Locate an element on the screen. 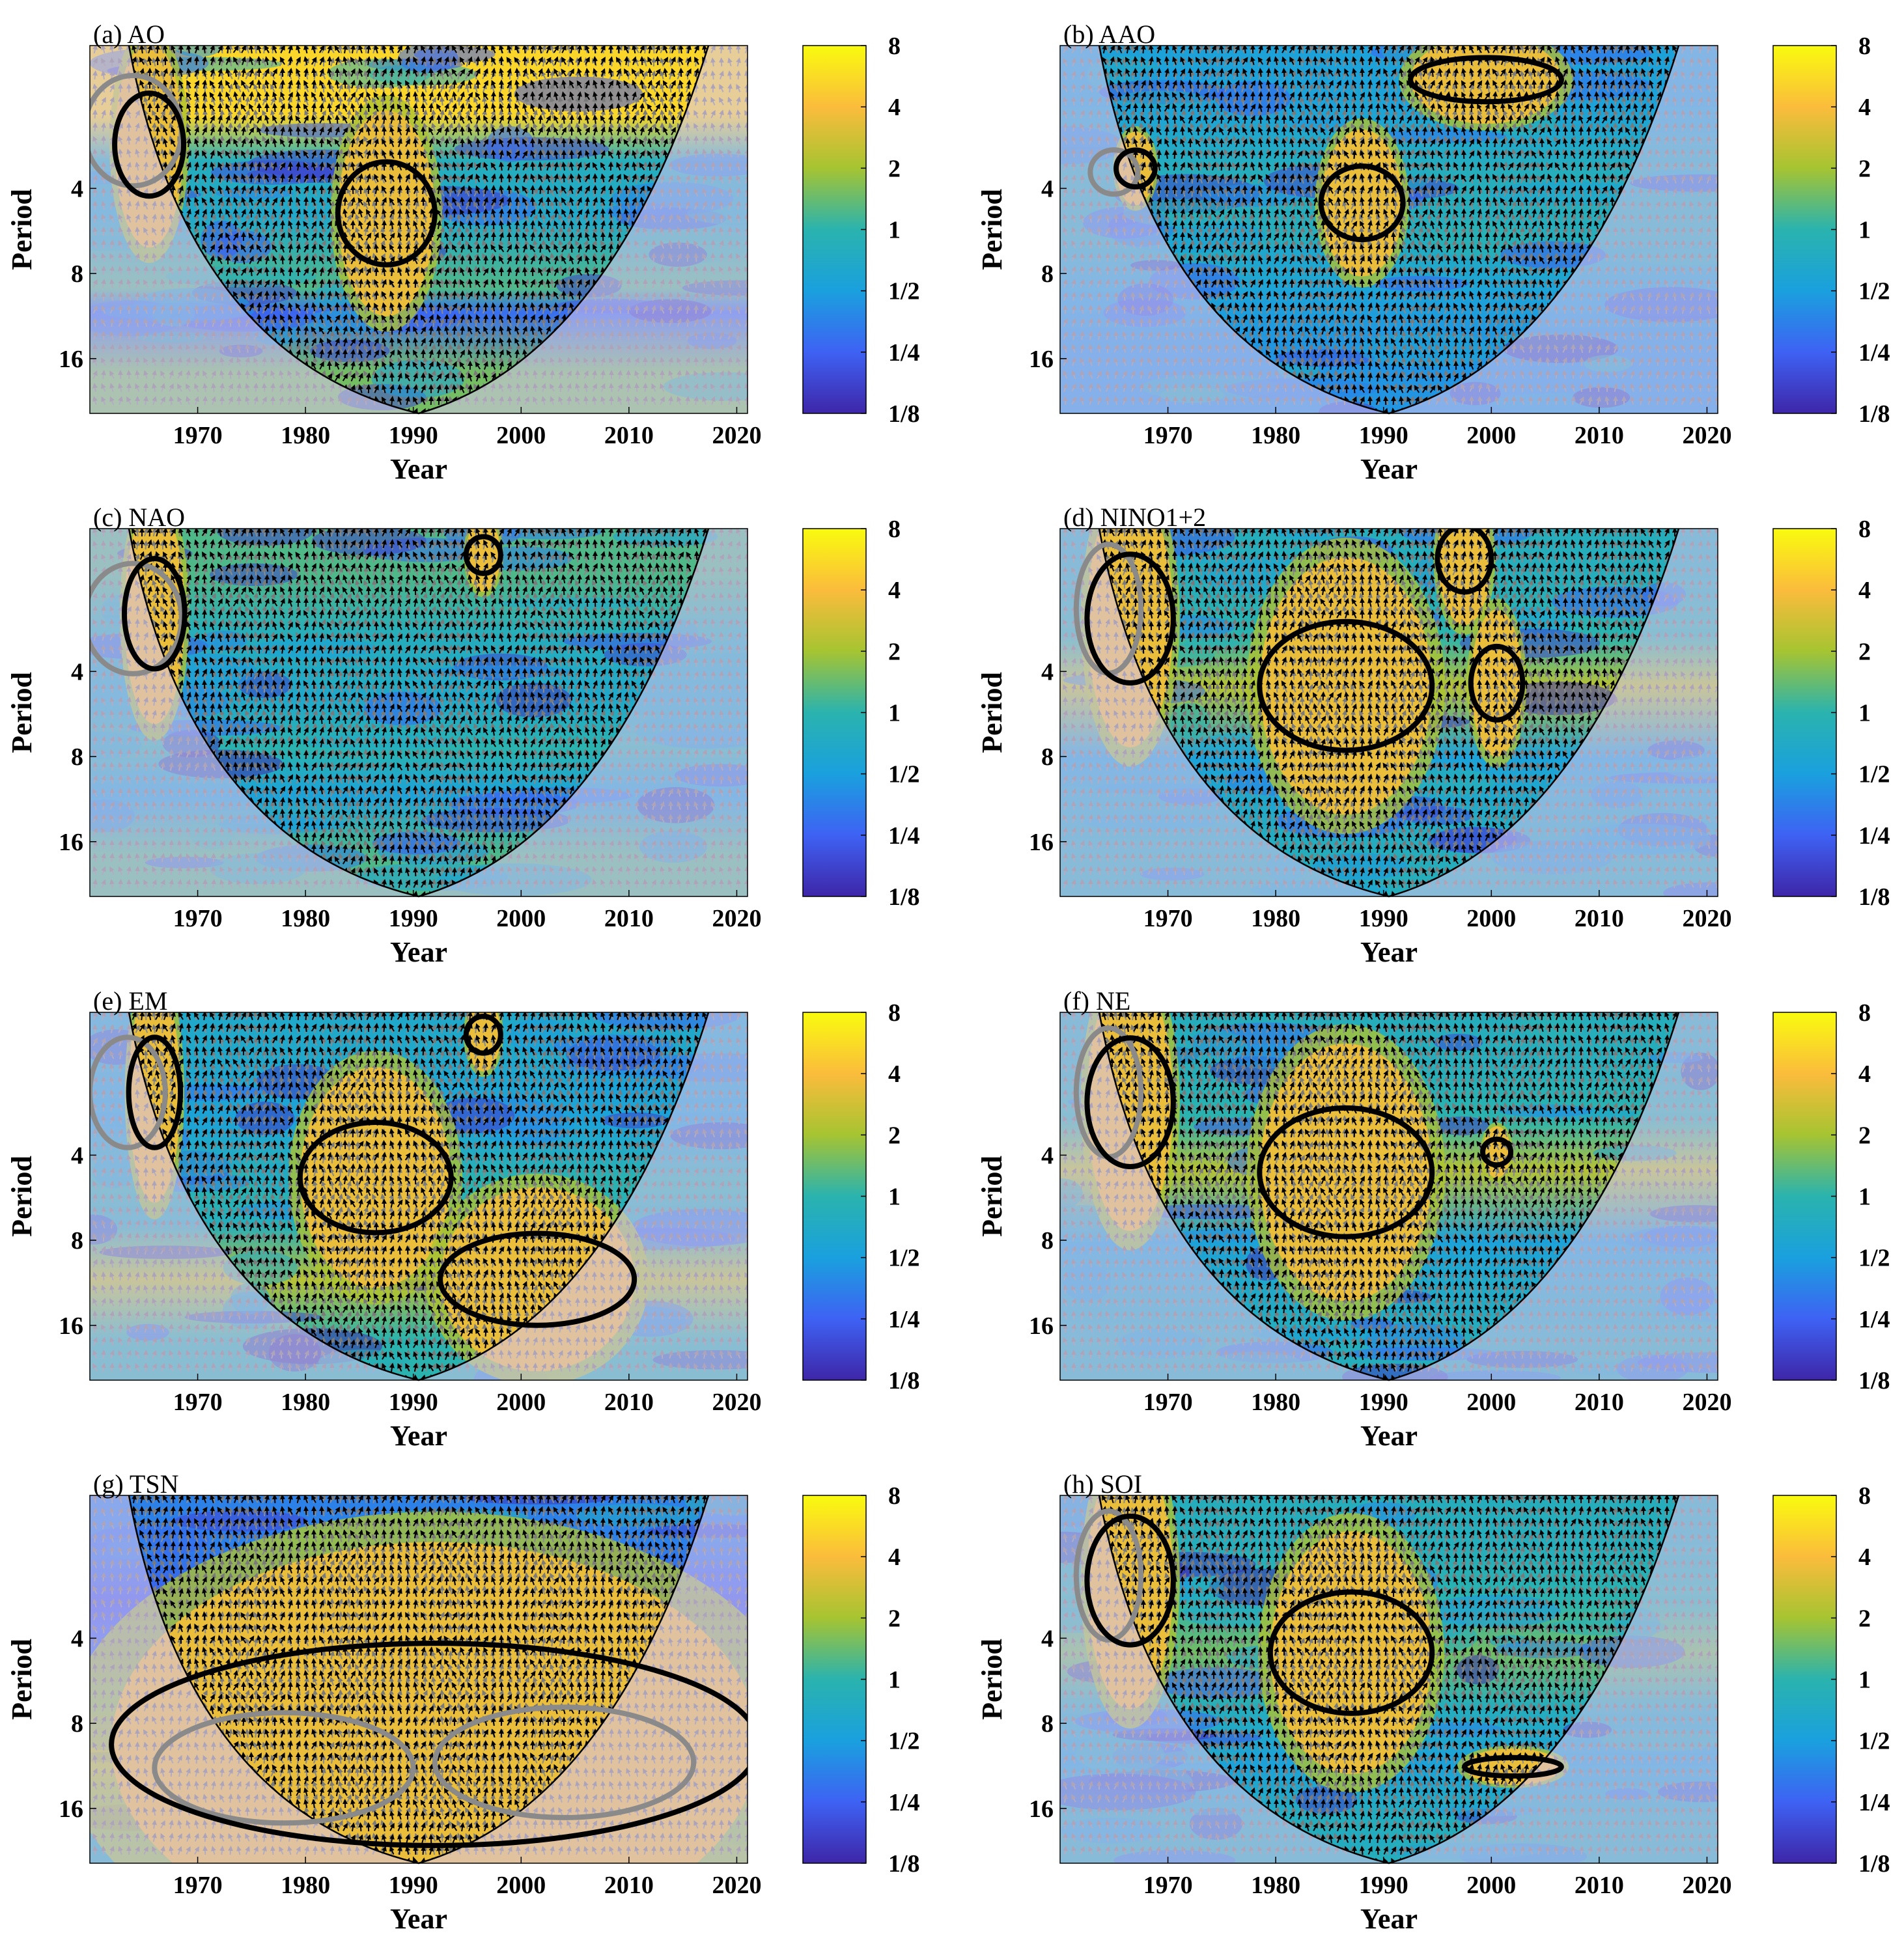 The width and height of the screenshot is (1904, 1955). x-tick-label: 2000 is located at coordinates (521, 436).